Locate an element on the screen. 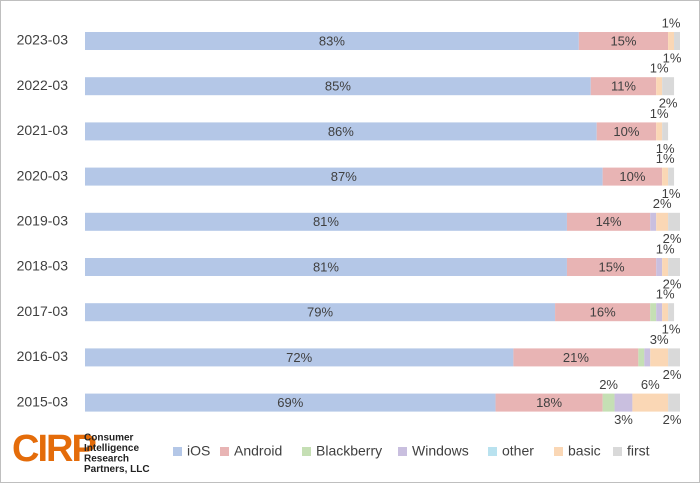  y-tick-label: 2015-03 is located at coordinates (43, 401).